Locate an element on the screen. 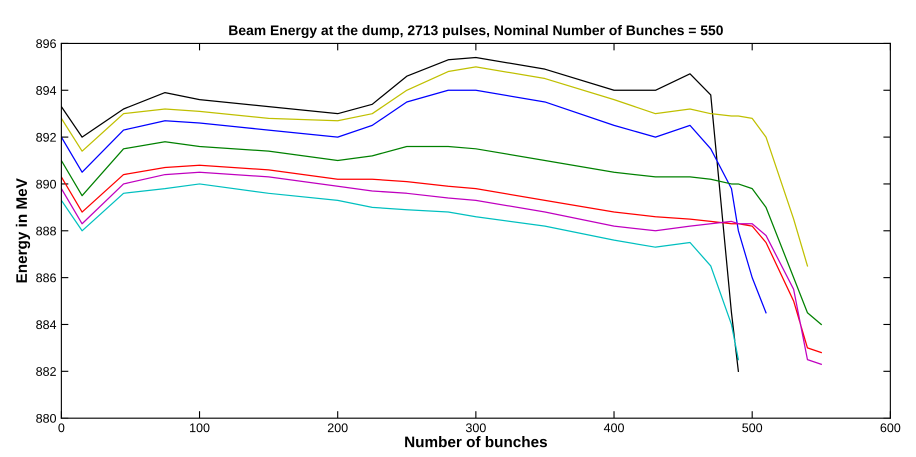 The width and height of the screenshot is (916, 457). x-tick-label: 400 is located at coordinates (614, 427).